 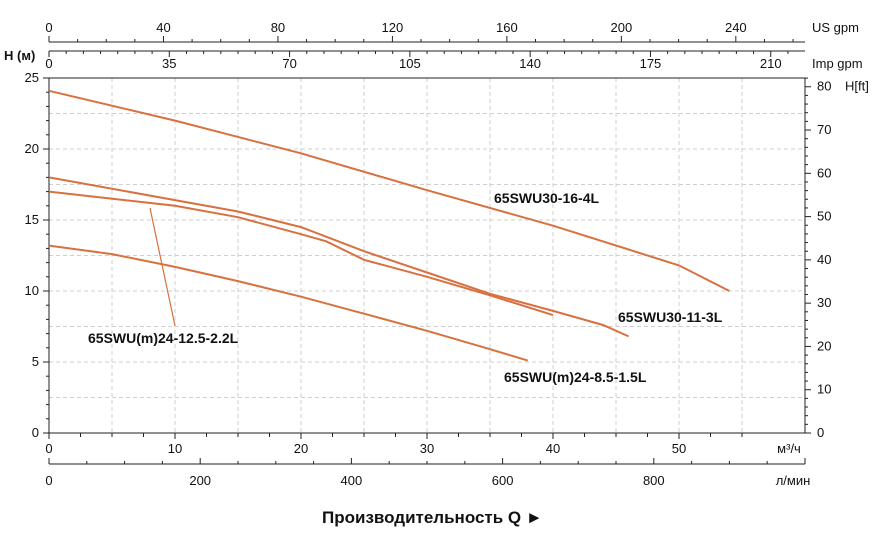 What do you see at coordinates (32, 77) in the screenshot?
I see `y-tick-label: 25` at bounding box center [32, 77].